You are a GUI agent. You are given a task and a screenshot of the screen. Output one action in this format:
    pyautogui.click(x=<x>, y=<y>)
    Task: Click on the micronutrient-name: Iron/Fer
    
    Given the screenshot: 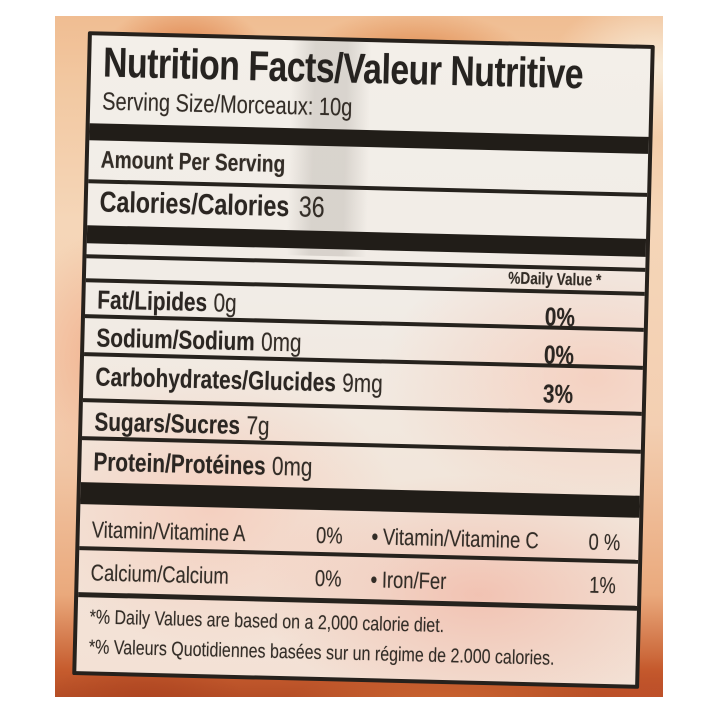 What is the action you would take?
    pyautogui.click(x=414, y=580)
    